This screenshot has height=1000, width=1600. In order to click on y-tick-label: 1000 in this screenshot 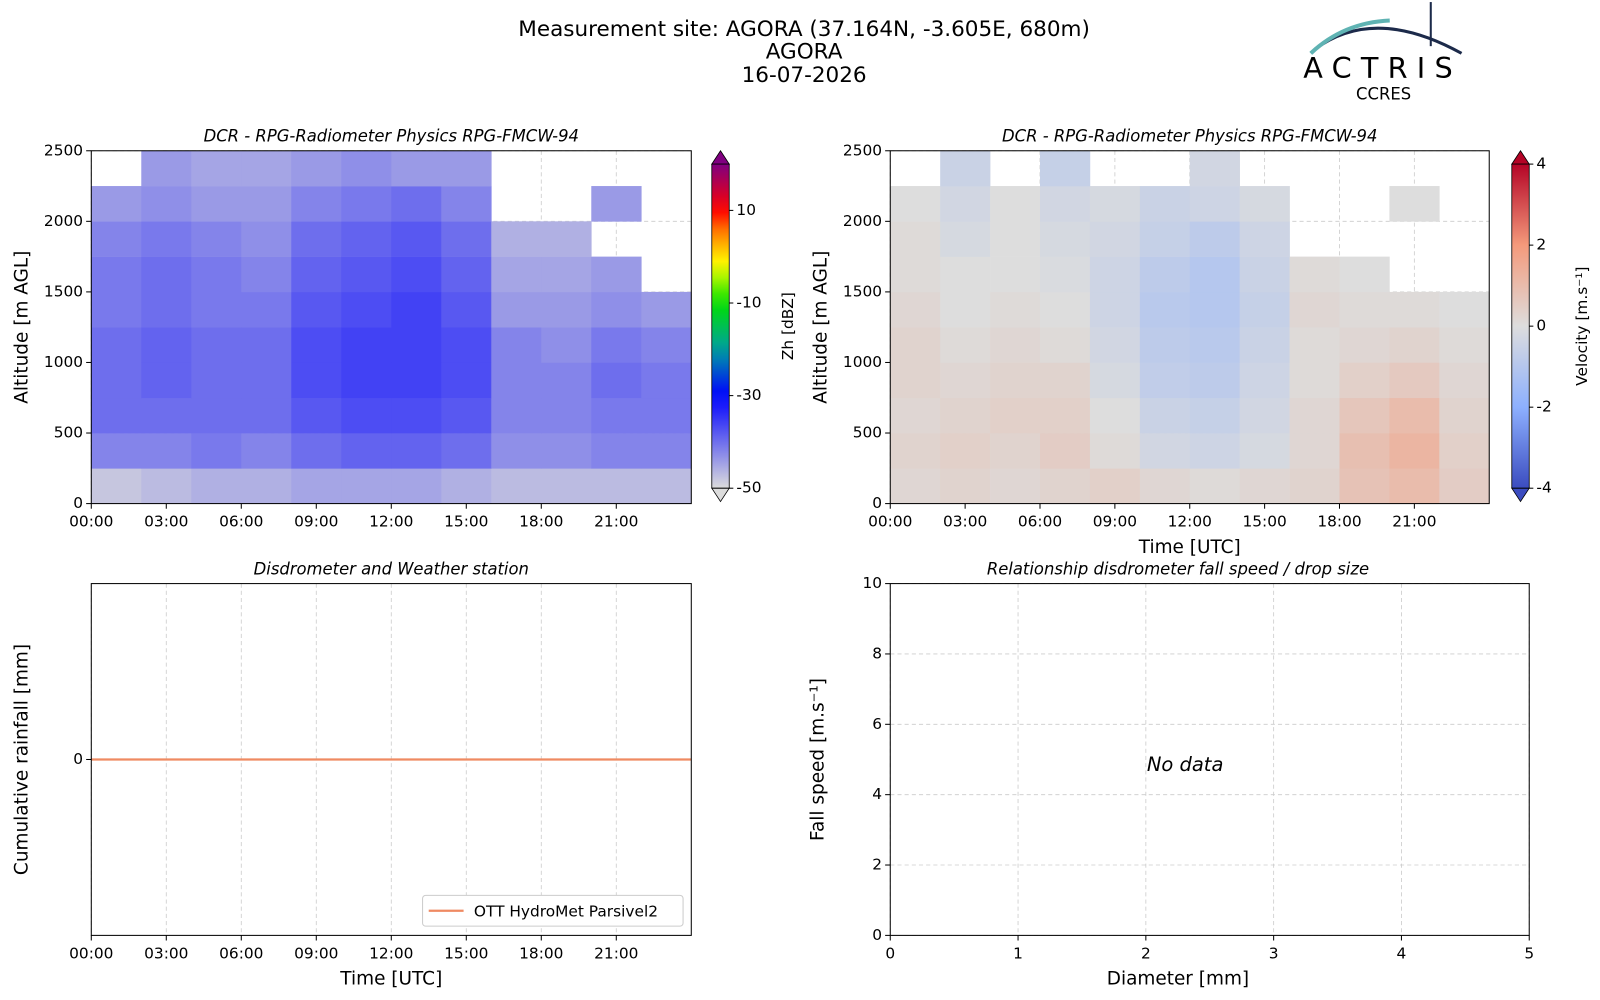, I will do `click(862, 362)`.